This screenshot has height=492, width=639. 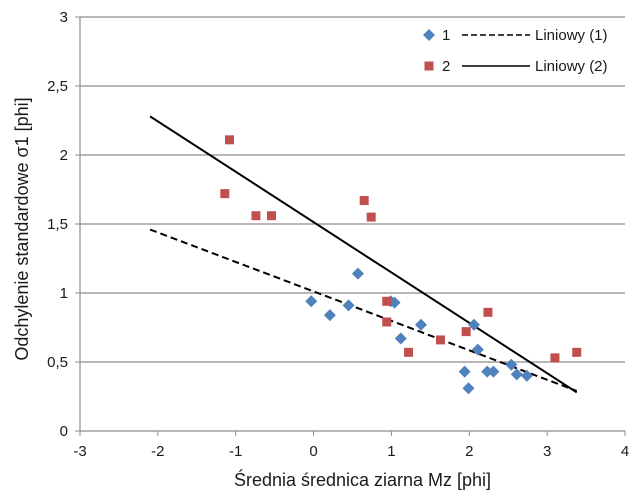 I want to click on x-tick-labels: -3 -2 -1 0 1 2 3 4, so click(x=351, y=451).